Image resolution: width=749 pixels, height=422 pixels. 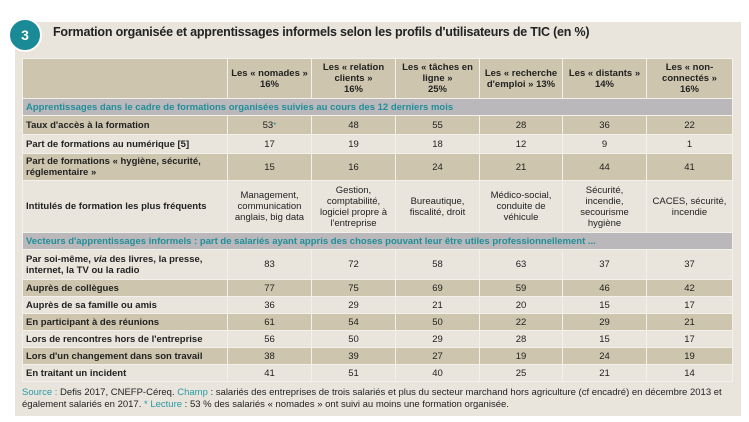 What do you see at coordinates (521, 78) in the screenshot?
I see `column-header: Les « recherche d'emploi » 13%` at bounding box center [521, 78].